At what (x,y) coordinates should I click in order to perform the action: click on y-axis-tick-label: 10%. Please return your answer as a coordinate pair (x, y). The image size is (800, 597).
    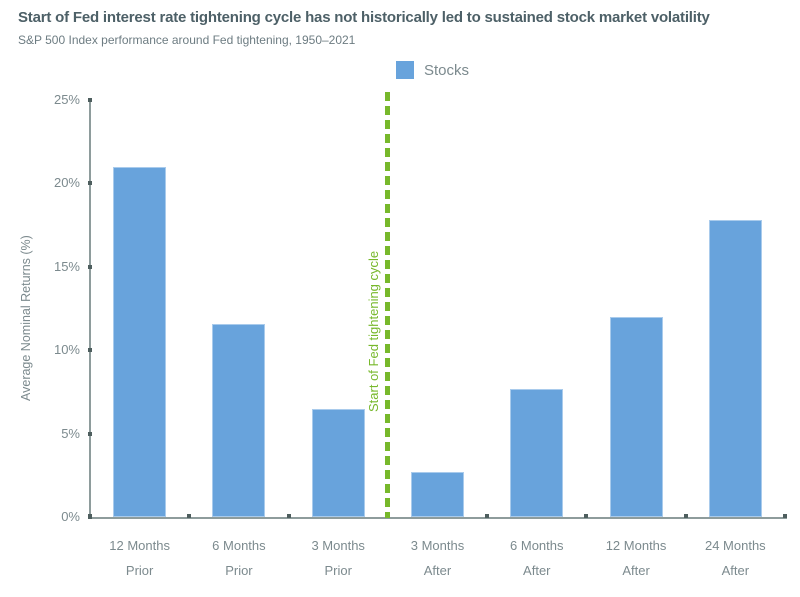
    Looking at the image, I should click on (66, 350).